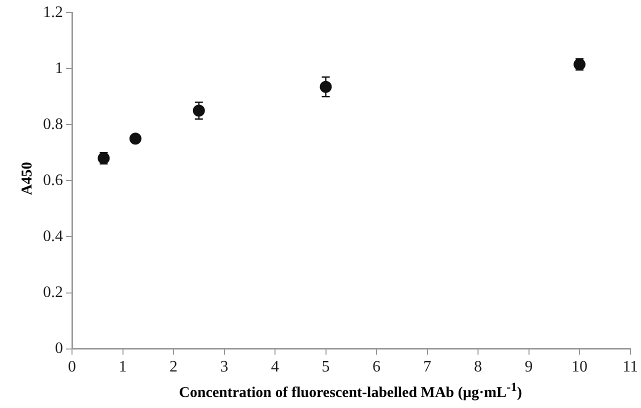 The height and width of the screenshot is (408, 641). What do you see at coordinates (478, 367) in the screenshot?
I see `x-tick-label: 8` at bounding box center [478, 367].